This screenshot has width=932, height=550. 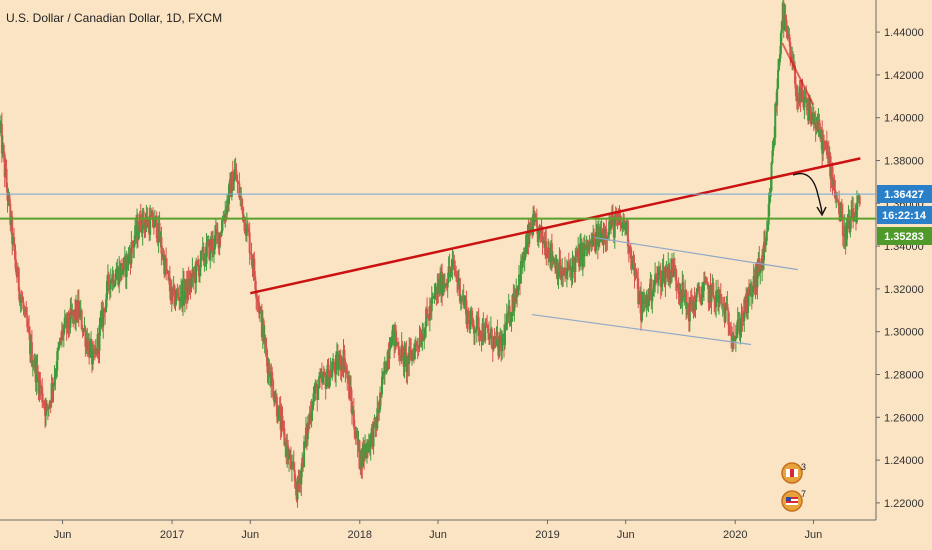 What do you see at coordinates (904, 461) in the screenshot?
I see `y-tick-label: 1.24000` at bounding box center [904, 461].